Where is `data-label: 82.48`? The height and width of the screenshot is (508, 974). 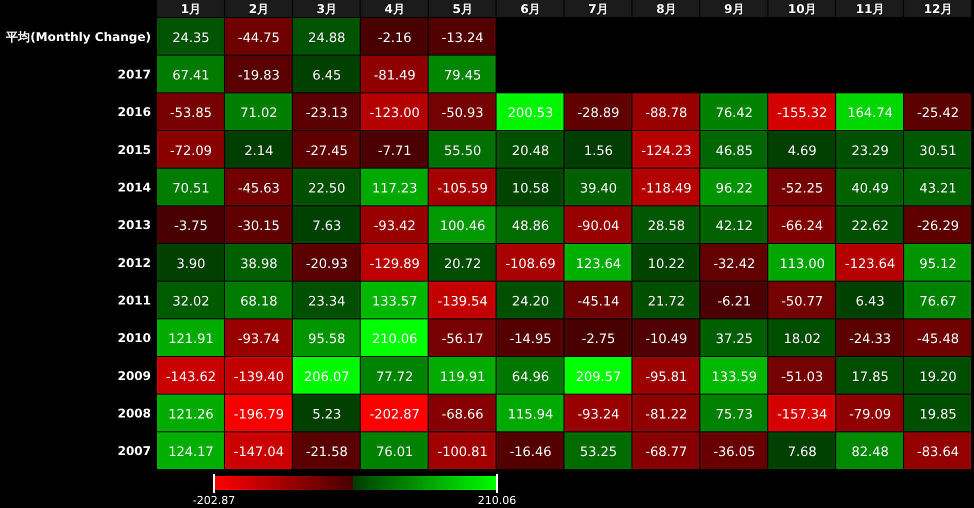 data-label: 82.48 is located at coordinates (870, 452).